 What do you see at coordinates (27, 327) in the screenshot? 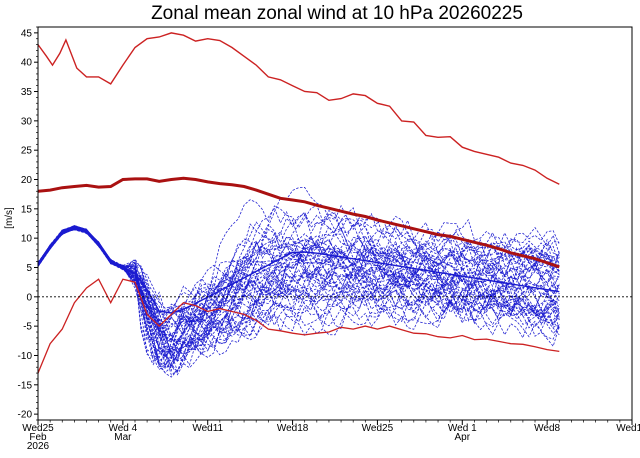
I see `y-tick-label: -5` at bounding box center [27, 327].